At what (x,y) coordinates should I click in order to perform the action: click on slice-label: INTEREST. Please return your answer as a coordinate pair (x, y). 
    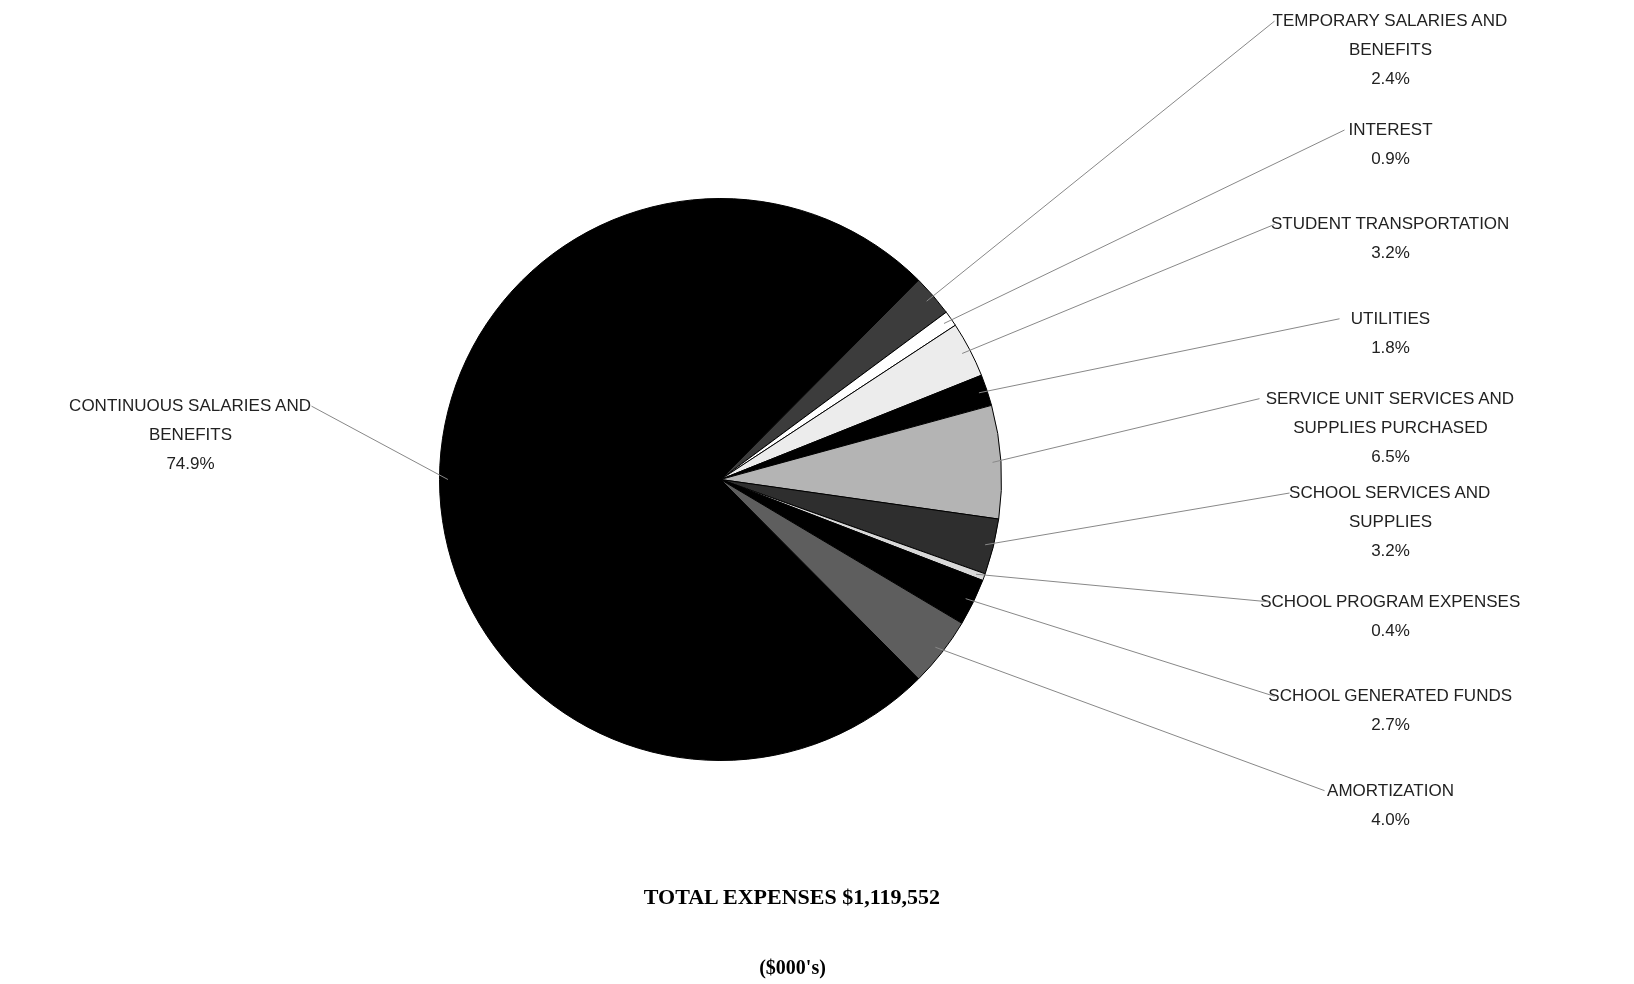
    Looking at the image, I should click on (1390, 129).